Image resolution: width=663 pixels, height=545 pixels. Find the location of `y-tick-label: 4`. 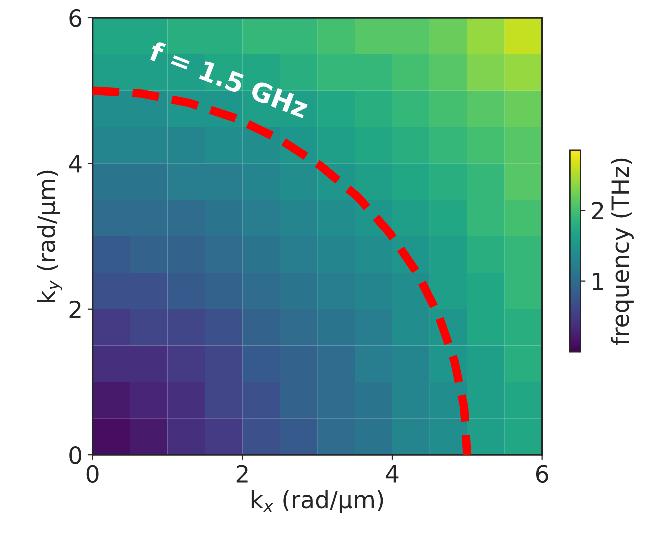

y-tick-label: 4 is located at coordinates (75, 164).